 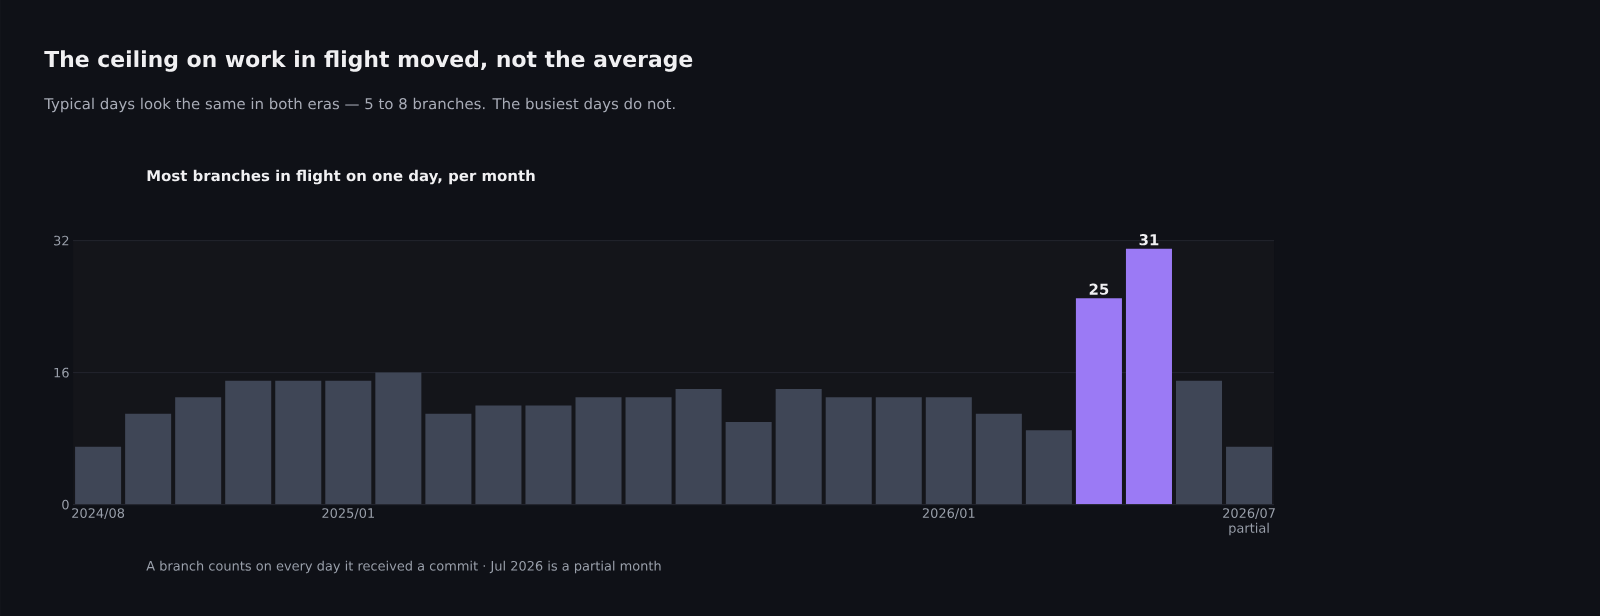 I want to click on chart-title: The ceiling on work in flight moved, not the average, so click(x=368, y=61).